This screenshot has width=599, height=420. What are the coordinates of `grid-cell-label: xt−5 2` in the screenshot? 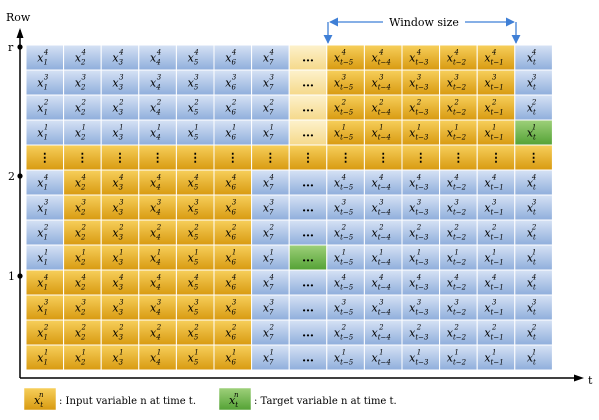 It's located at (344, 108).